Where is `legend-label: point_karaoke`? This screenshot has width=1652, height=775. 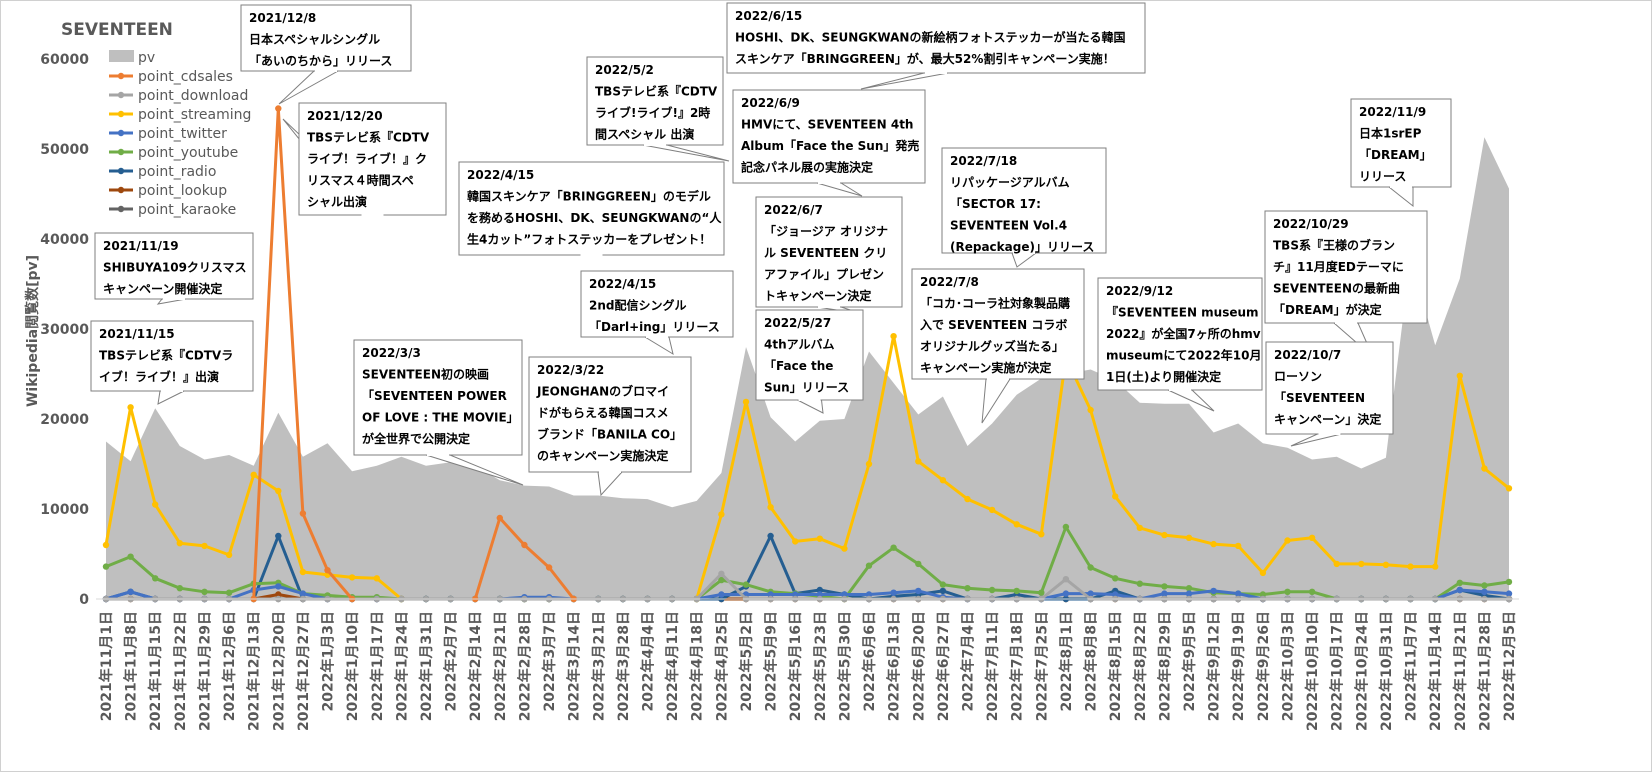 legend-label: point_karaoke is located at coordinates (187, 210).